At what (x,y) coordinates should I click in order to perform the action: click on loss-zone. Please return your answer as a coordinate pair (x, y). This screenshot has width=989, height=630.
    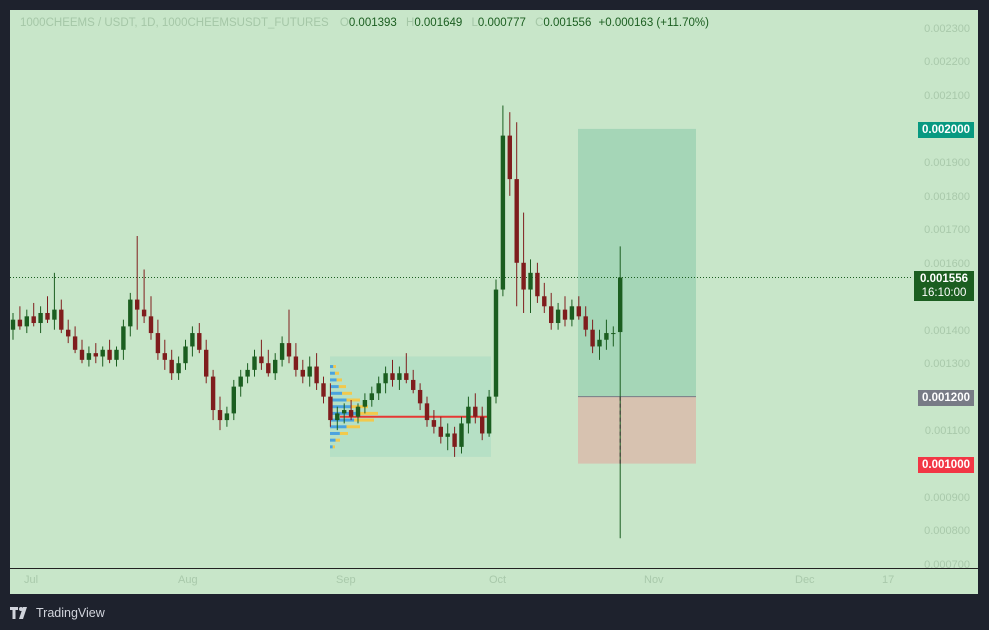
    Looking at the image, I should click on (637, 430).